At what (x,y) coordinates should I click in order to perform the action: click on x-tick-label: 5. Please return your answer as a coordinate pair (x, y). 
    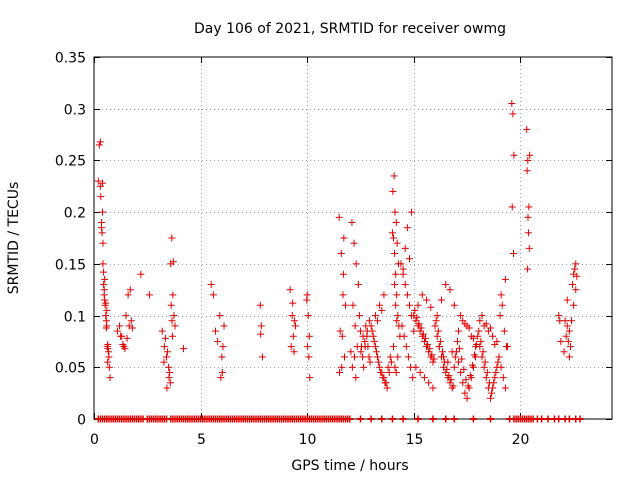
    Looking at the image, I should click on (201, 440).